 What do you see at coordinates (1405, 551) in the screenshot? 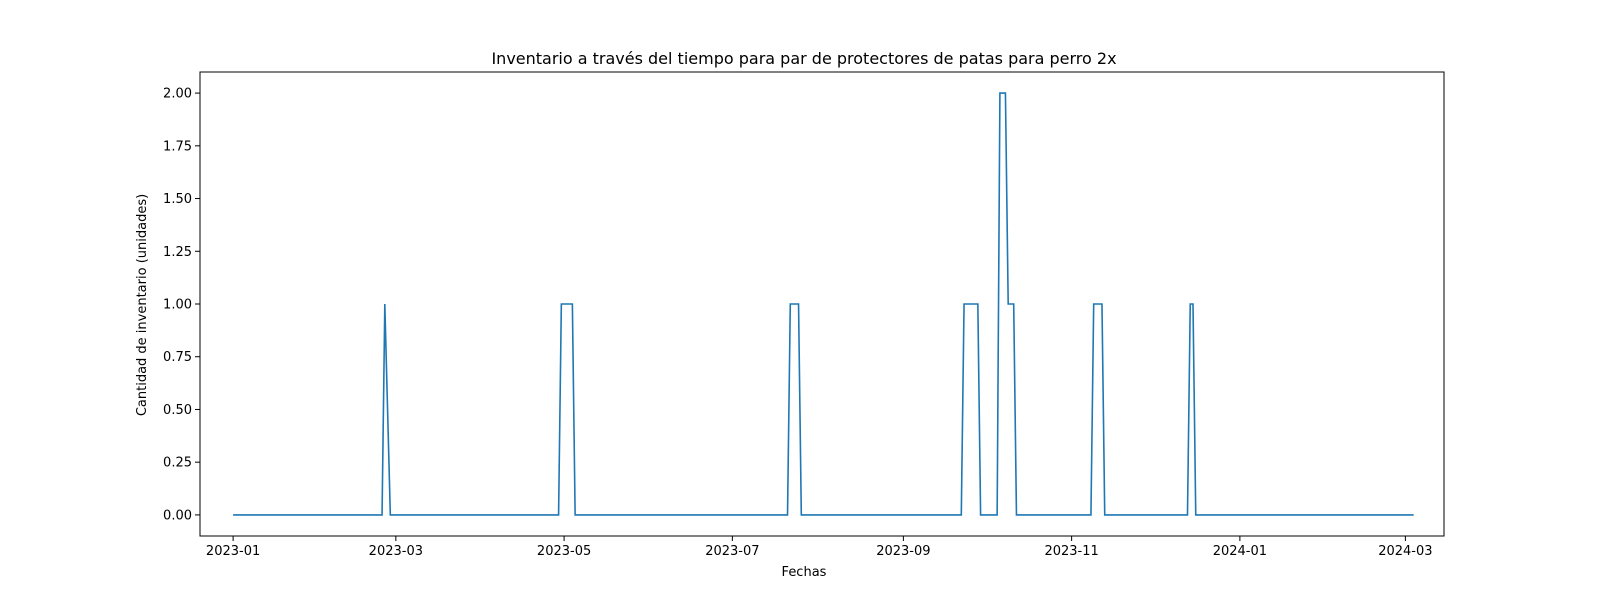
I see `x-tick-label: 2024-03` at bounding box center [1405, 551].